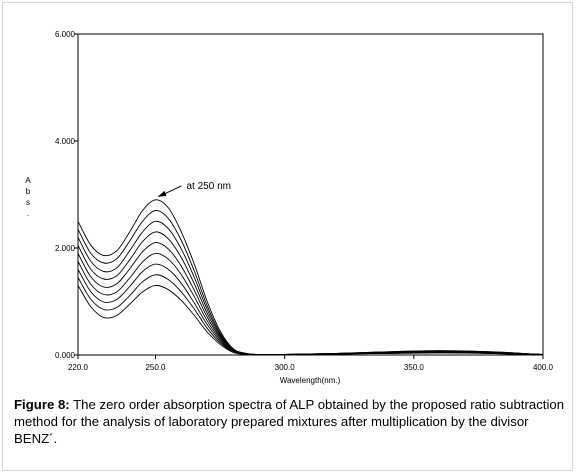 The image size is (577, 475). What do you see at coordinates (162, 193) in the screenshot?
I see `annotation-arrow-head` at bounding box center [162, 193].